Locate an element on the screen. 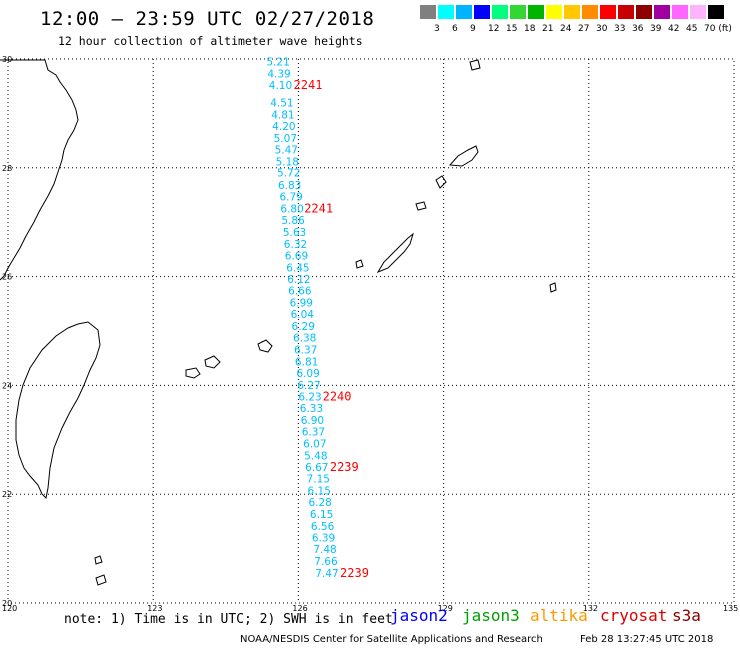 The width and height of the screenshot is (740, 650). wave-height-label: 6.90 is located at coordinates (312, 421).